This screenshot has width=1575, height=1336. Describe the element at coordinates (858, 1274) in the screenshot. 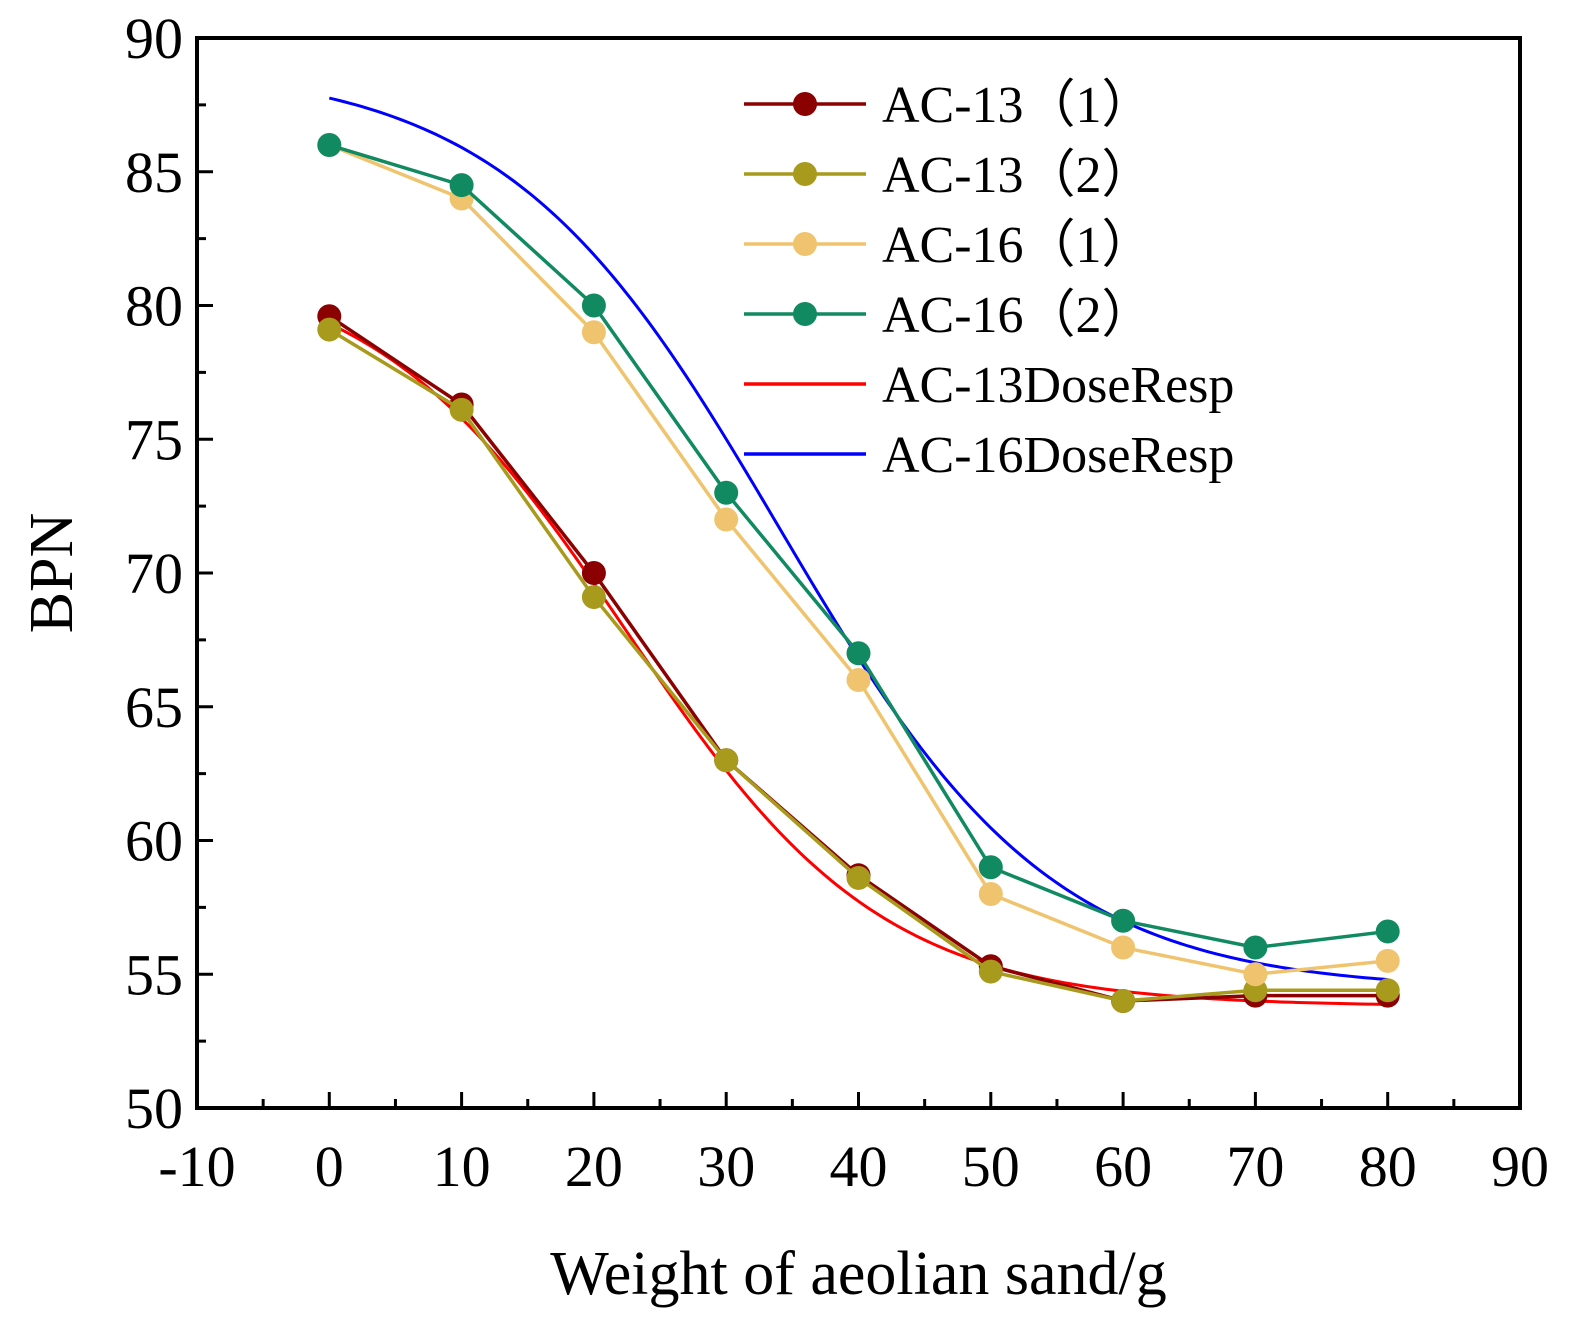

I see `x-axis-label: Weight of aeolian sand/g` at that location.